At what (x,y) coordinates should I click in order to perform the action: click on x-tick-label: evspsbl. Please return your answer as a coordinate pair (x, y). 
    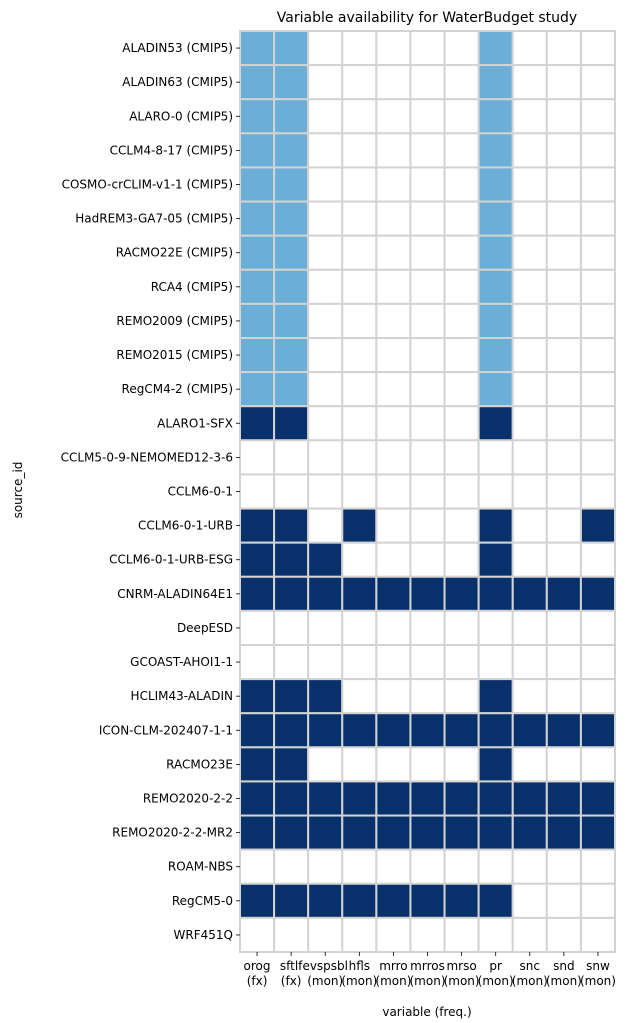
    Looking at the image, I should click on (325, 966).